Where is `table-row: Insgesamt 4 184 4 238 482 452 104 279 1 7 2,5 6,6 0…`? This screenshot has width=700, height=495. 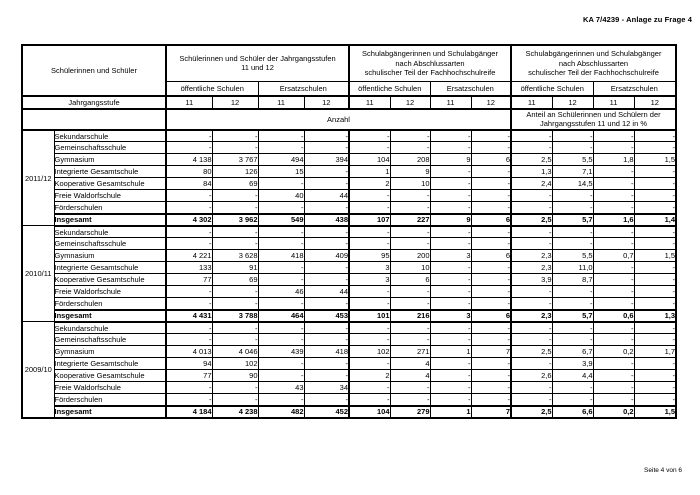 table-row: Insgesamt 4 184 4 238 482 452 104 279 1 7 2,5 6,6 0… is located at coordinates (349, 411).